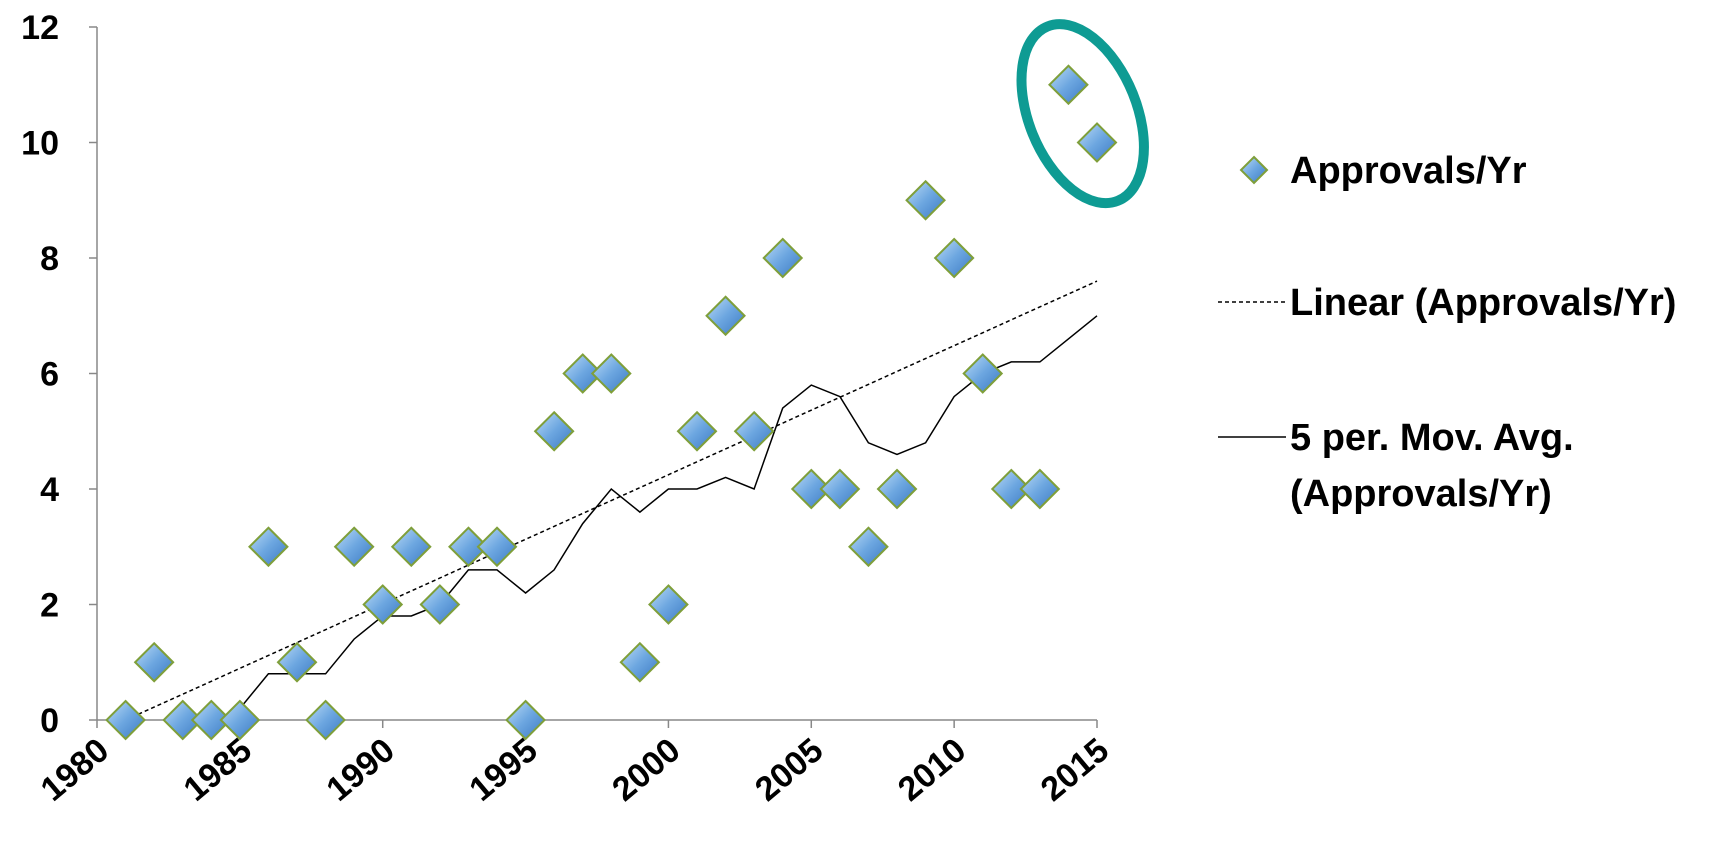  I want to click on y-tick-label: 8, so click(49, 259).